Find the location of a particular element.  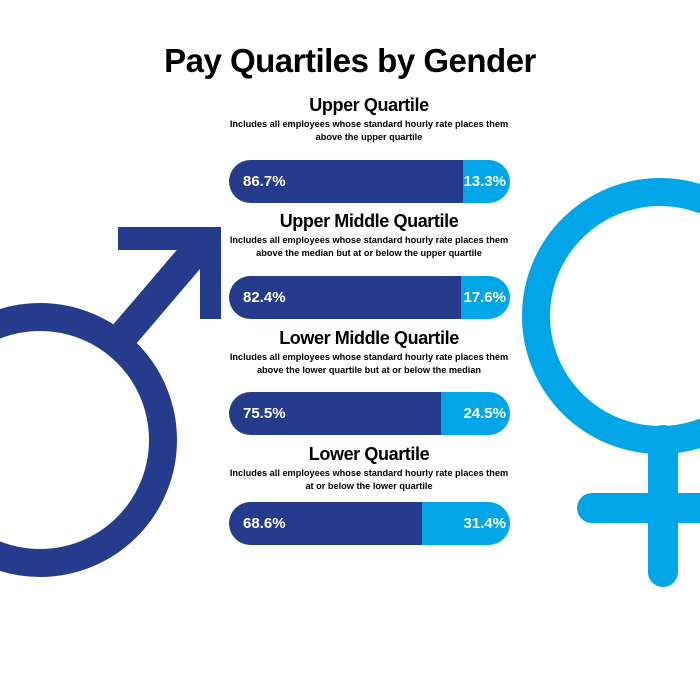

bar-segment-female: 13.3% is located at coordinates (486, 181).